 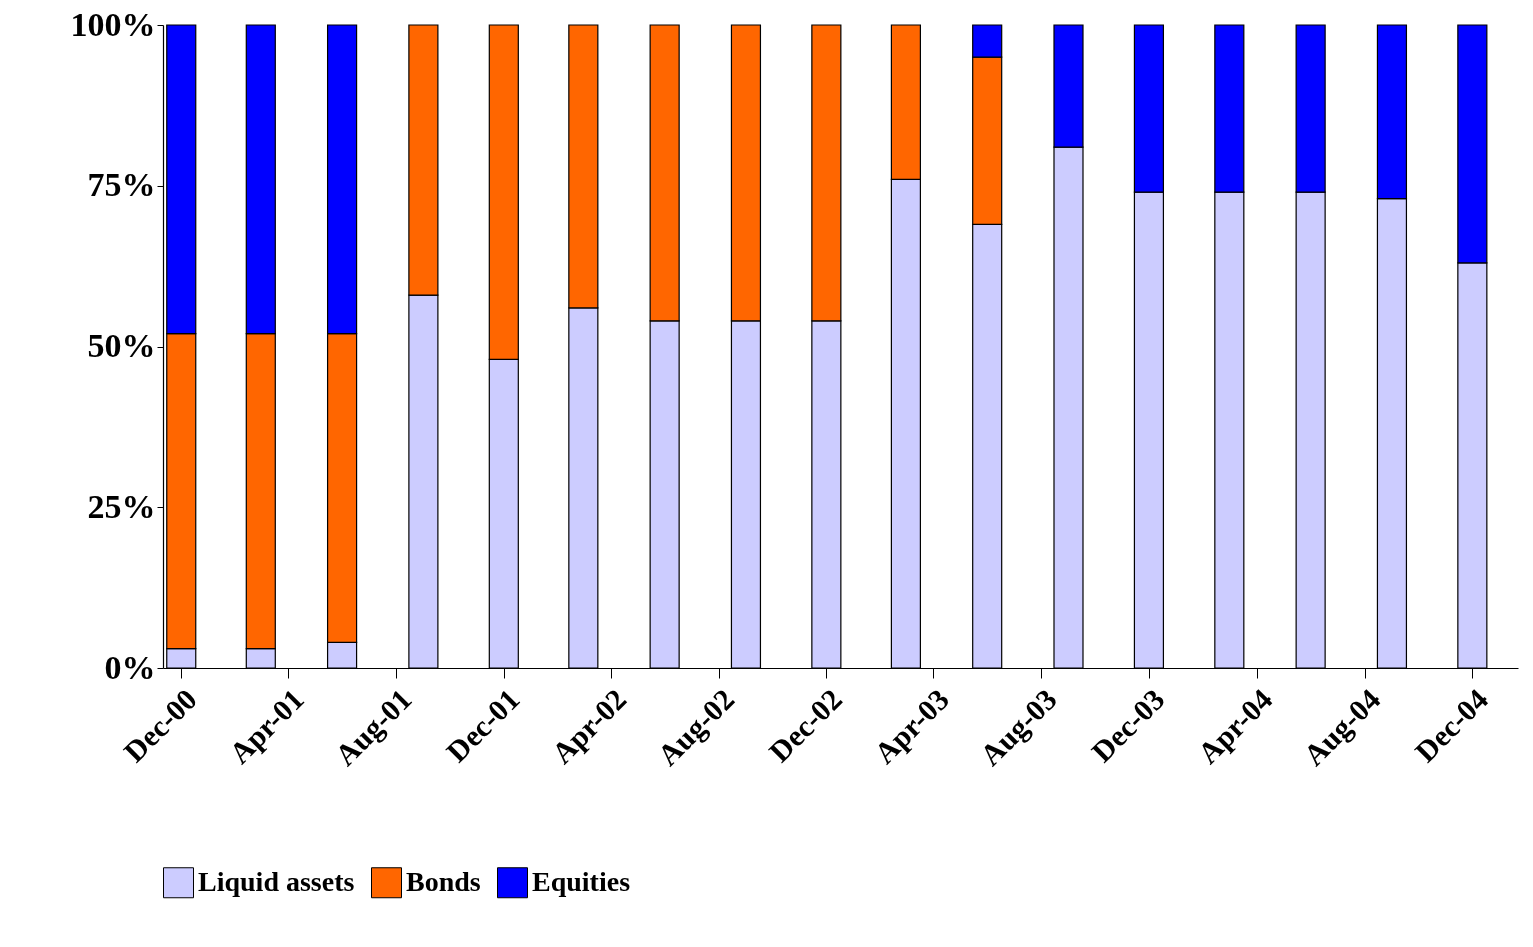 I want to click on legend-label: Equities, so click(x=581, y=881).